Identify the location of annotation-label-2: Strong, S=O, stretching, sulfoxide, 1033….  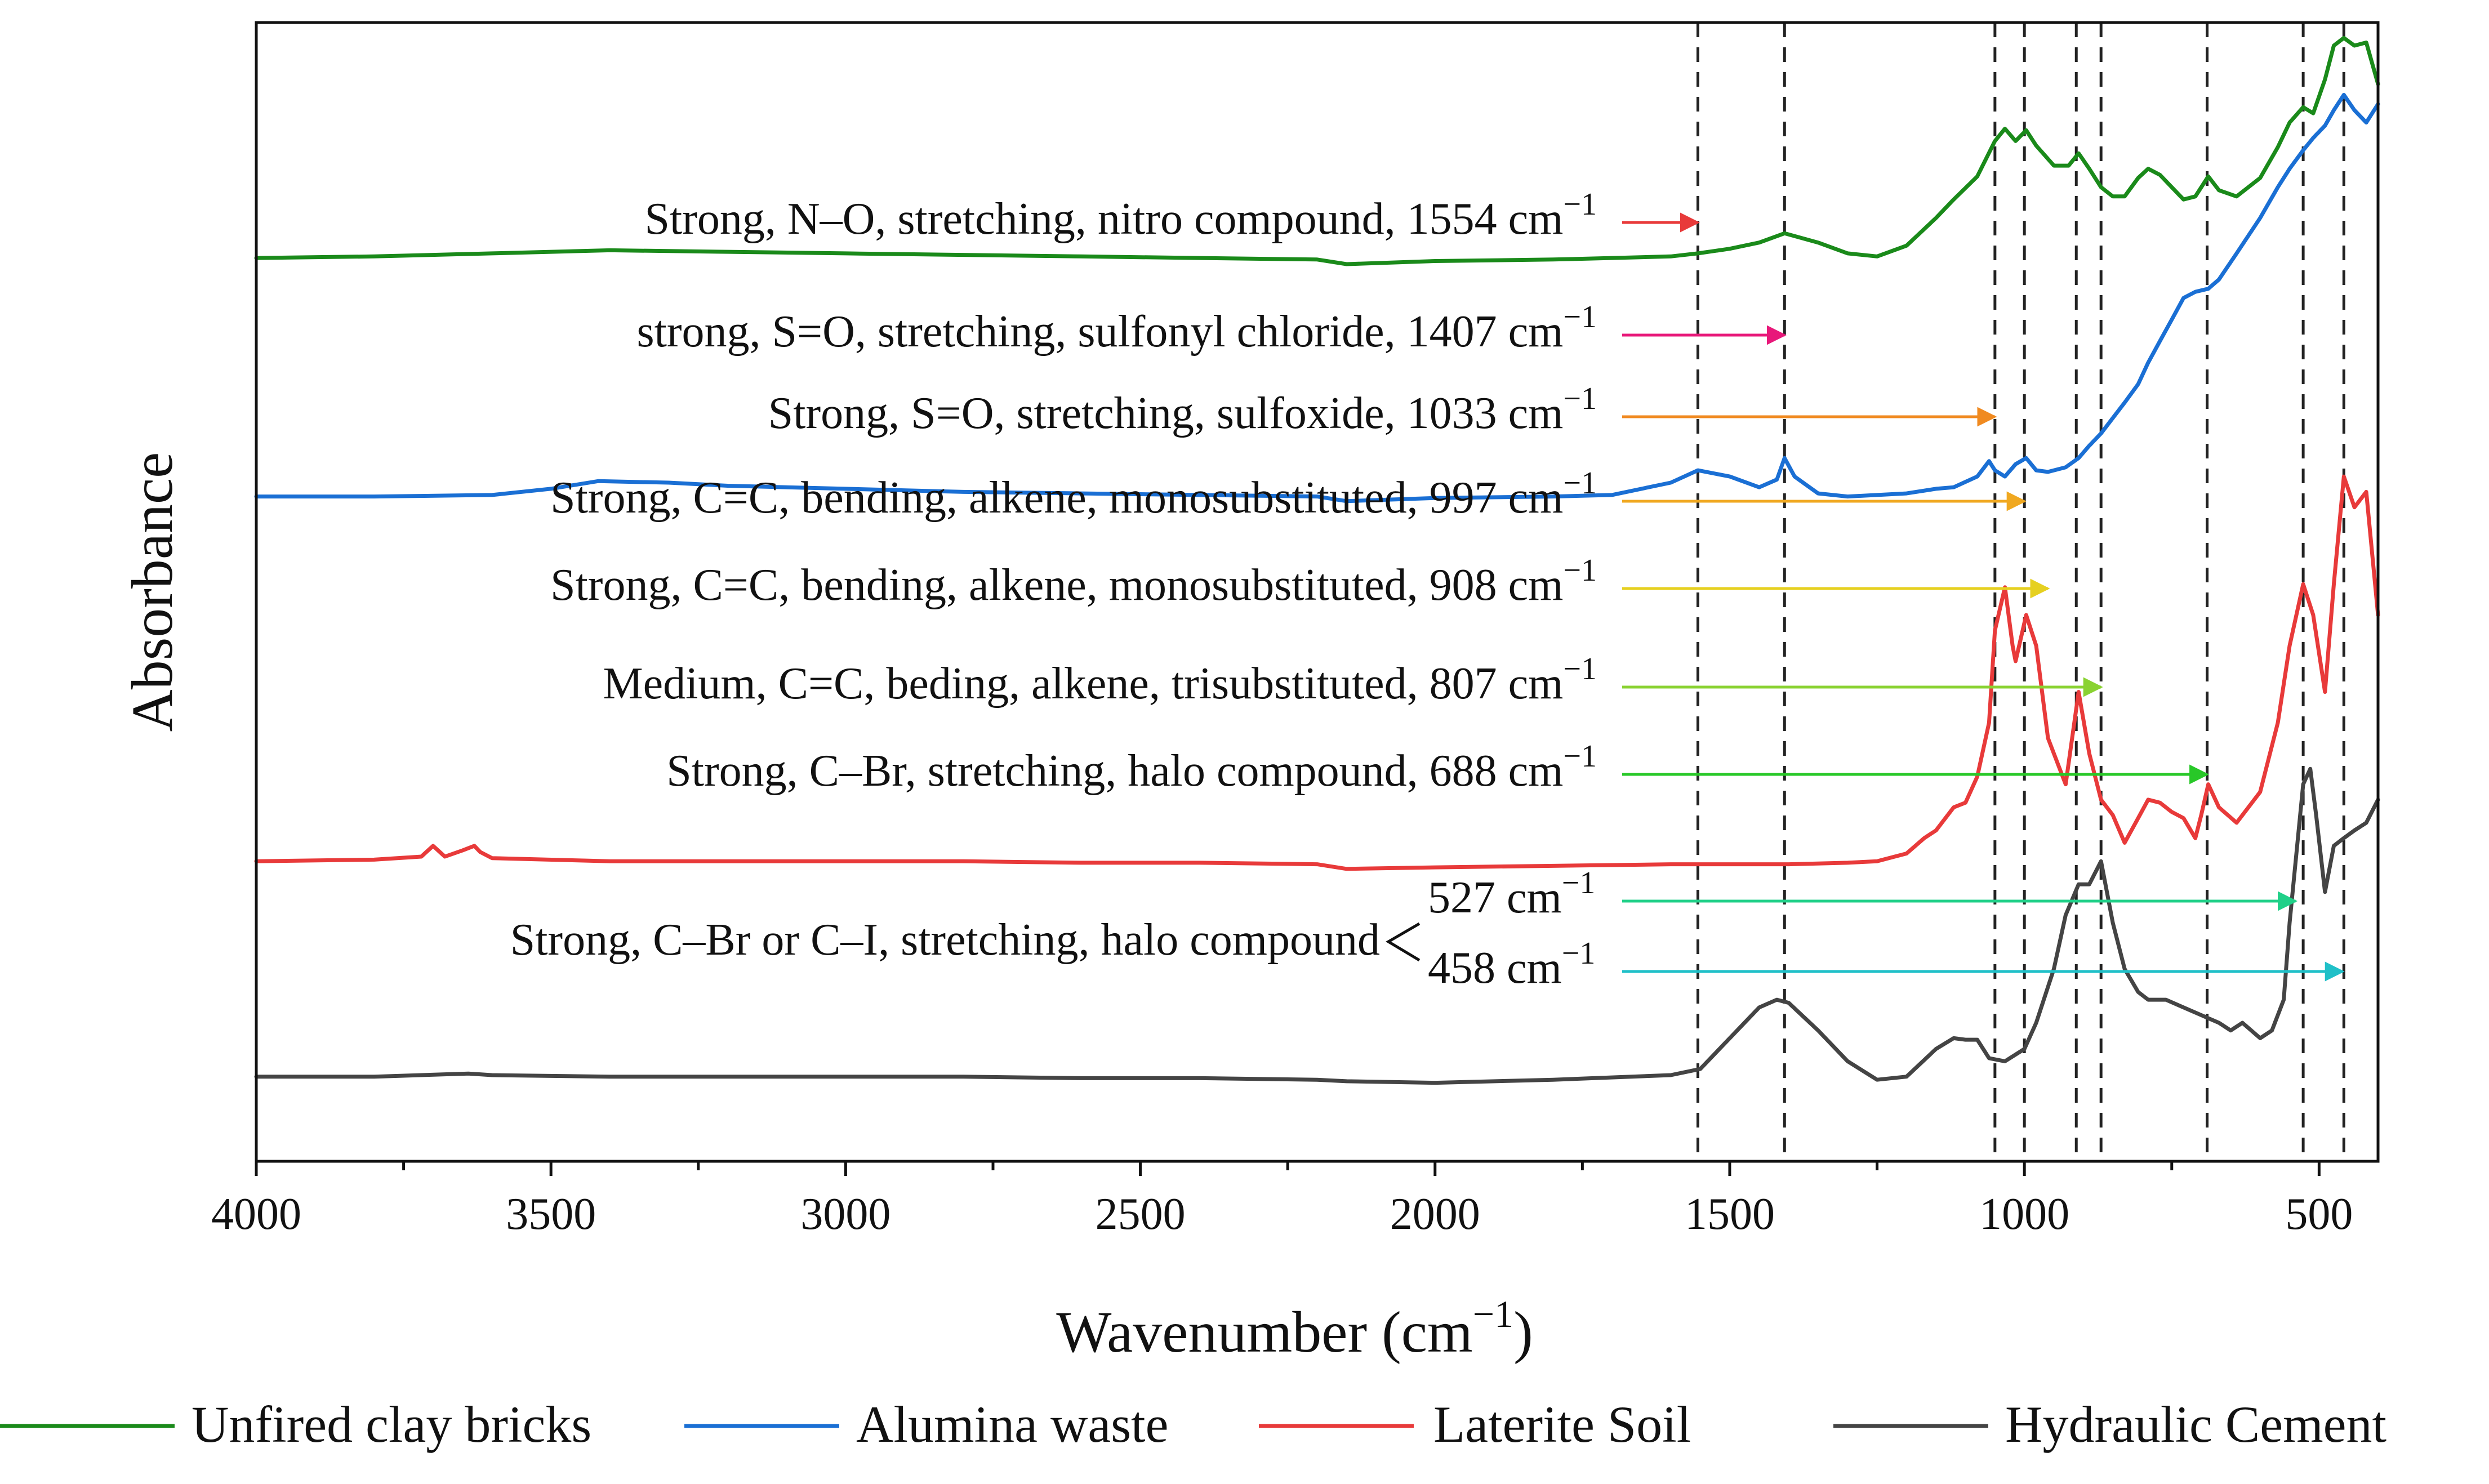
(1183, 410).